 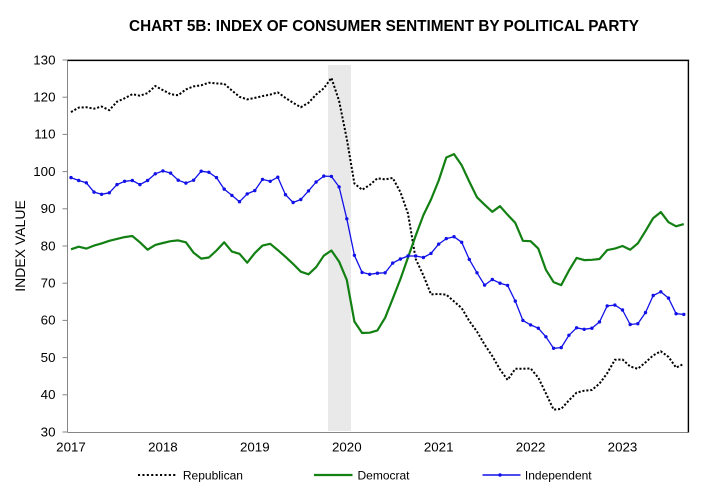 What do you see at coordinates (48, 283) in the screenshot?
I see `svg-text: 70` at bounding box center [48, 283].